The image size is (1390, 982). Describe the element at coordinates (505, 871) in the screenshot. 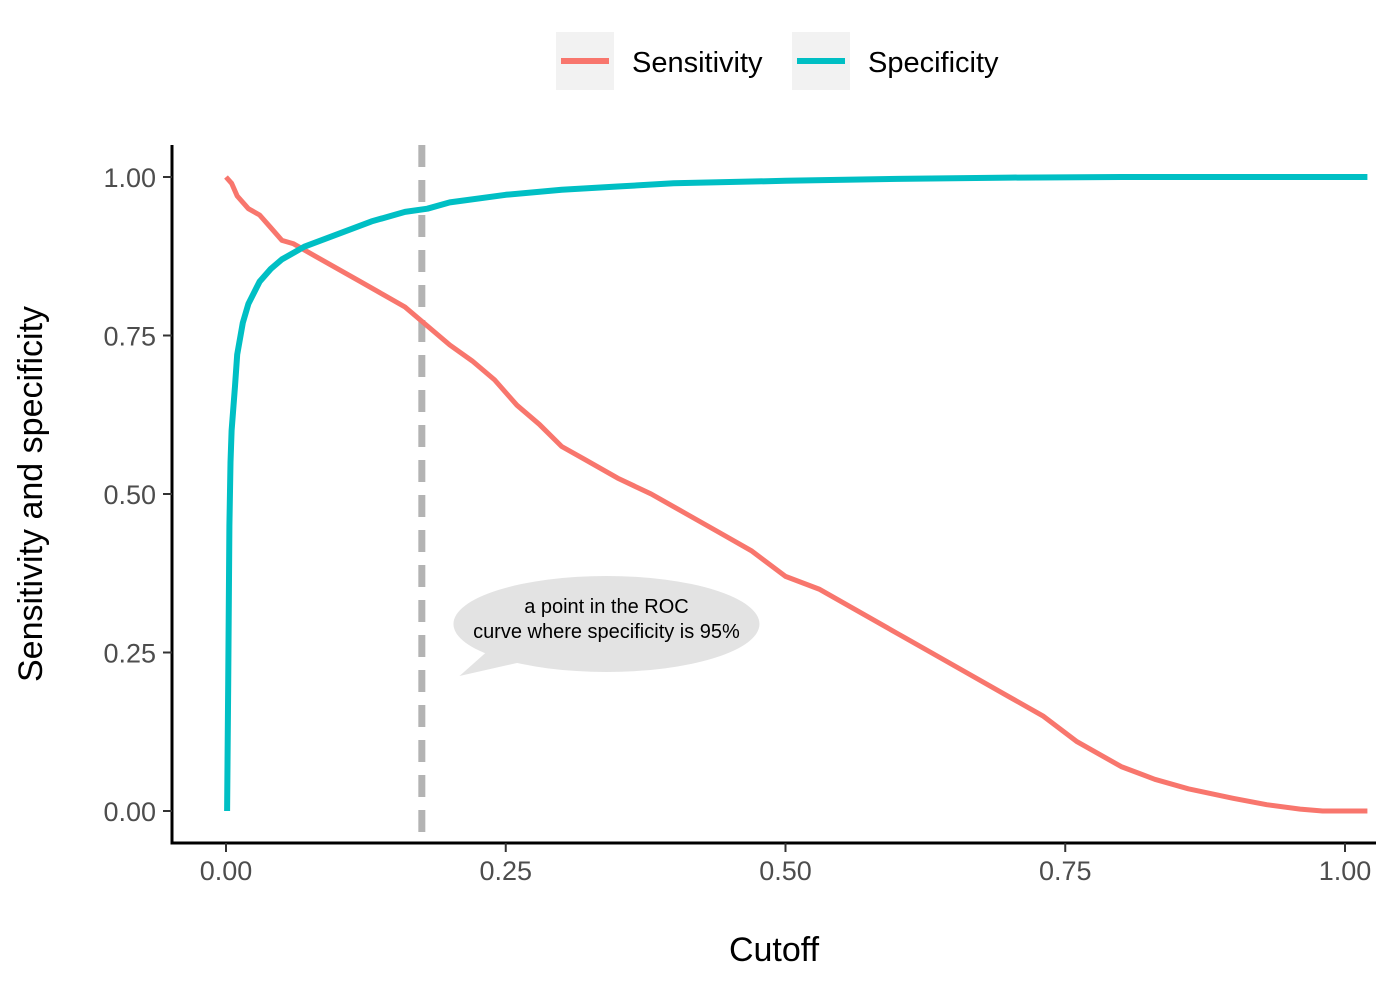

I see `x-tick-label: 0.25` at that location.